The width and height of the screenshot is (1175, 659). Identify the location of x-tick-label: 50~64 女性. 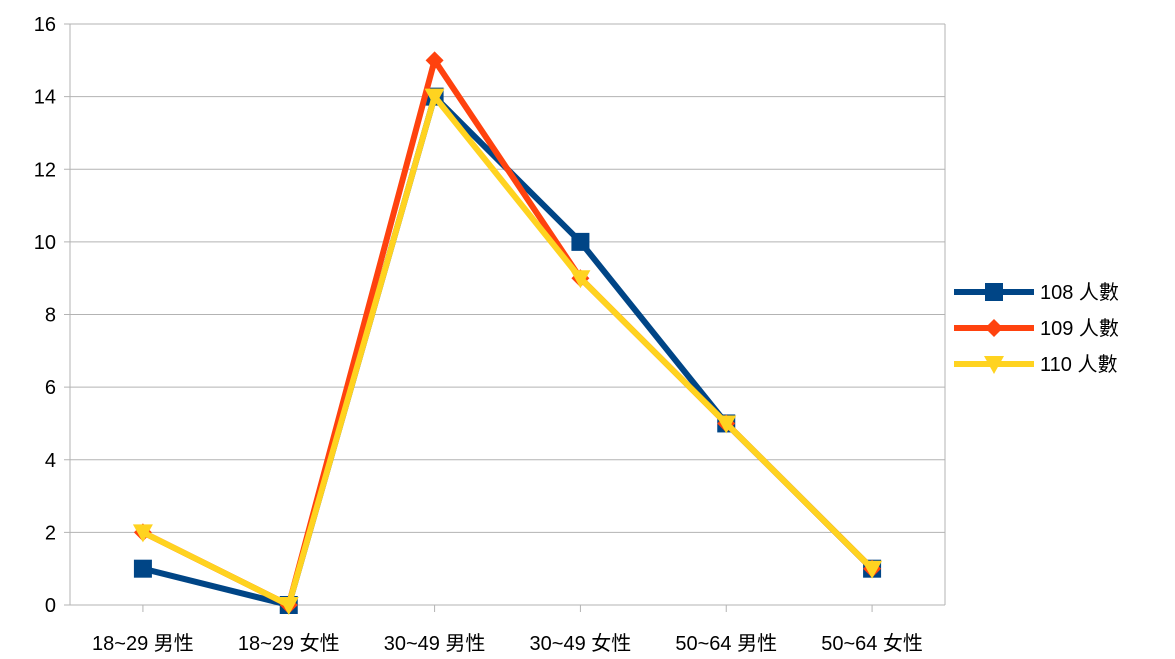
(872, 643).